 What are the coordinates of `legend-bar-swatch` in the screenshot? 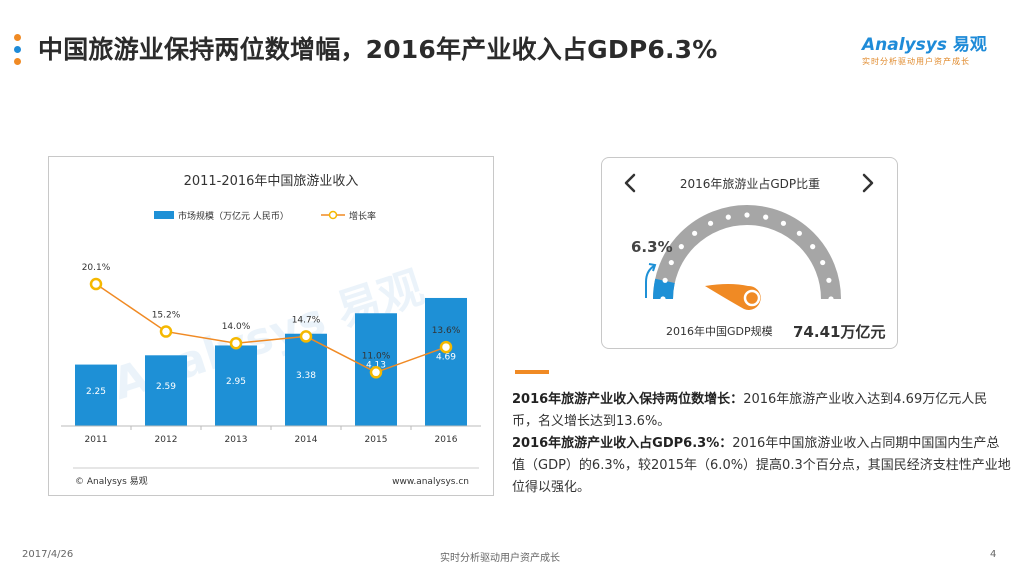 It's located at (164, 215).